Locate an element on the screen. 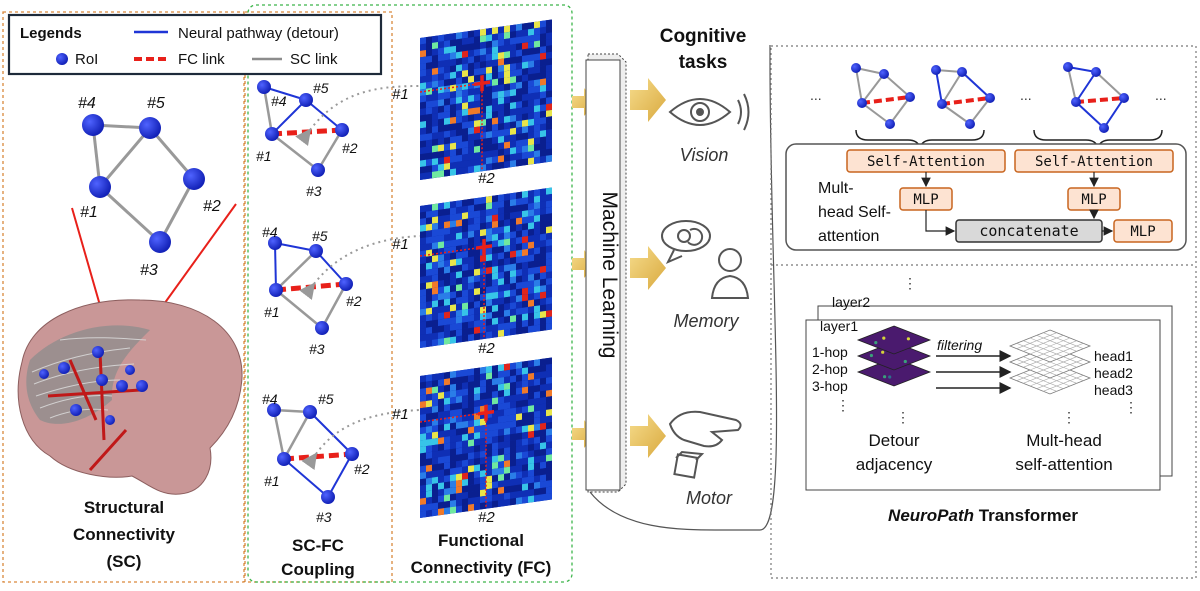 The width and height of the screenshot is (1200, 591). fiber-tracts is located at coordinates (88, 374).